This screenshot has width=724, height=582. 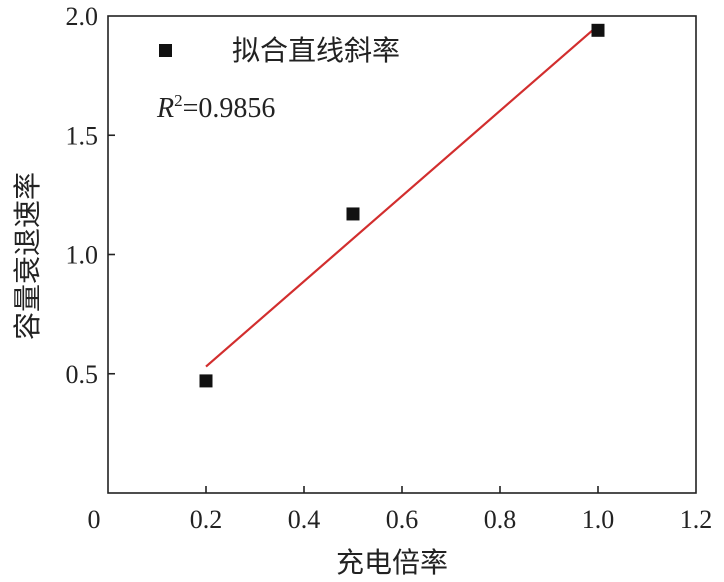 I want to click on y-tick-label: 1.5, so click(x=82, y=135).